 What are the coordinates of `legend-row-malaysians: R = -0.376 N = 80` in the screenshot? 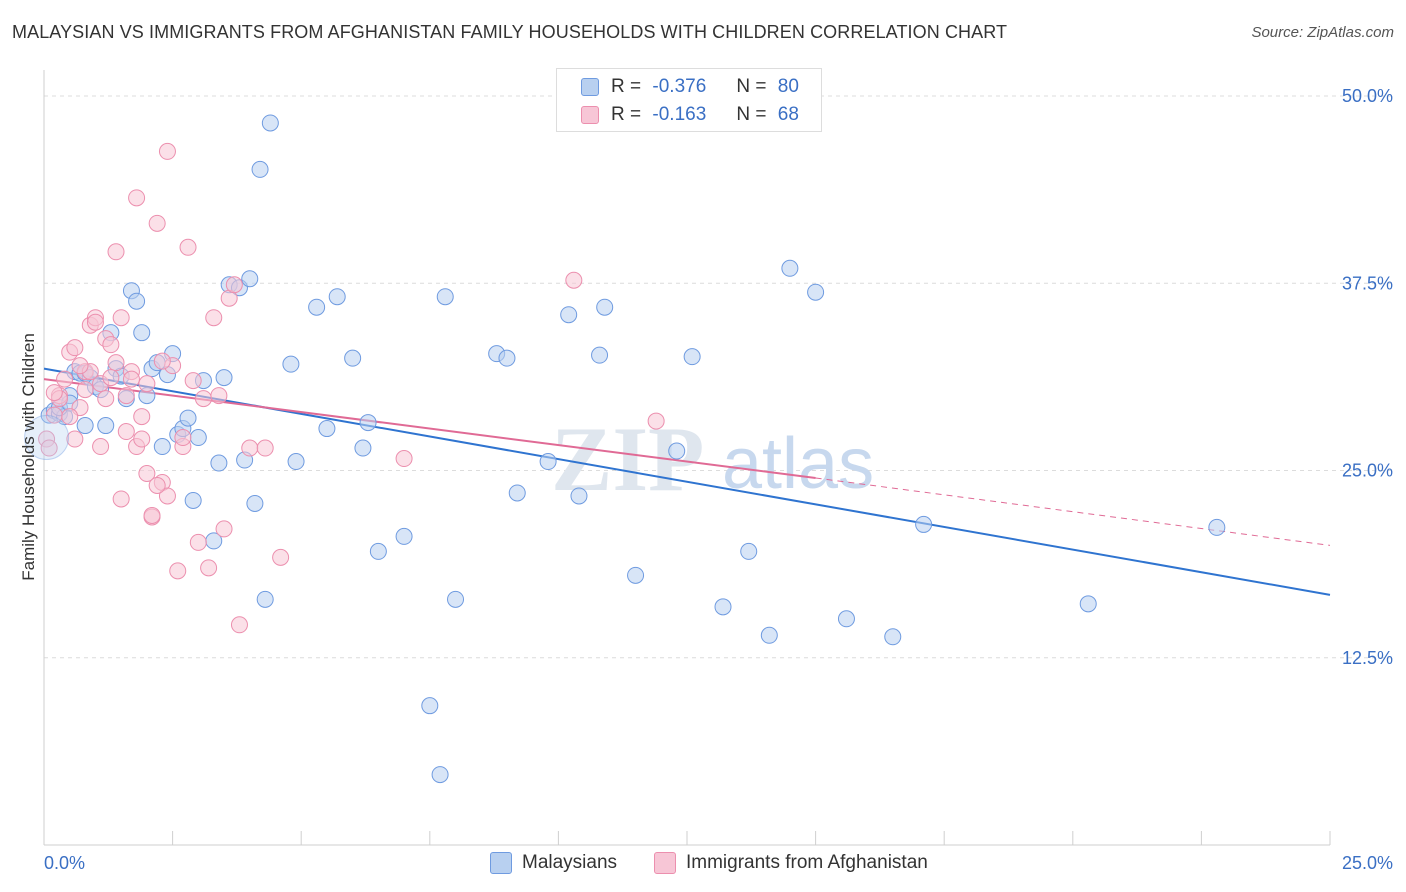 It's located at (690, 87).